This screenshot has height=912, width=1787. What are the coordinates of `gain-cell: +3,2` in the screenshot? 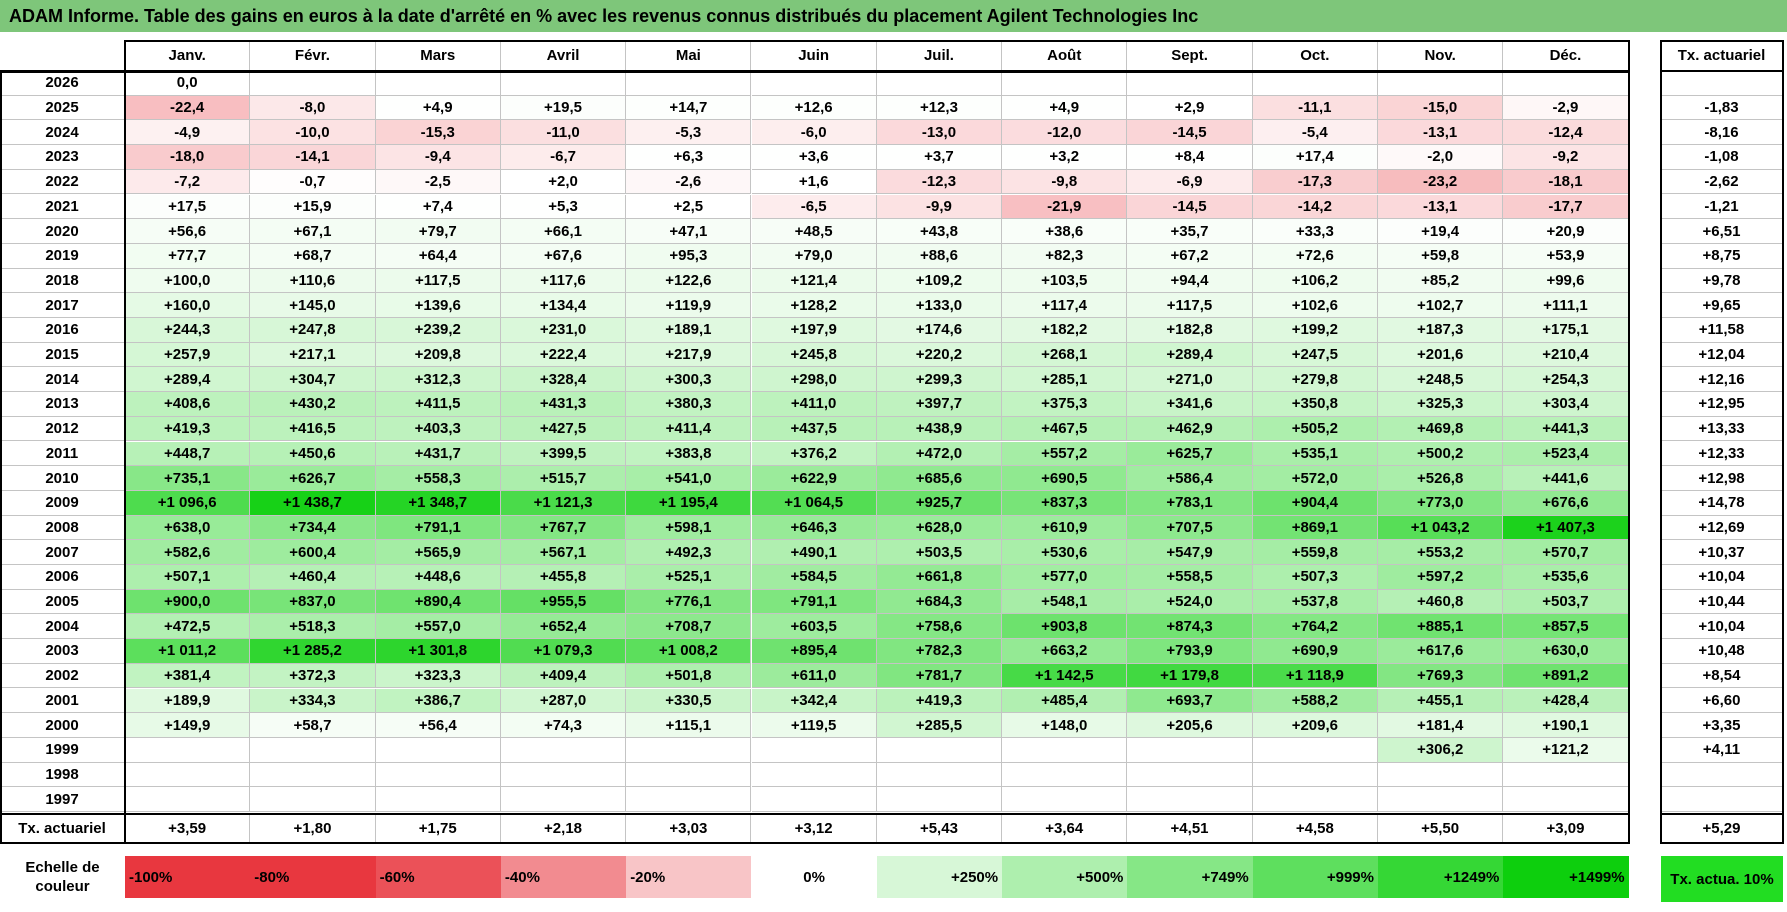 It's located at (1065, 157).